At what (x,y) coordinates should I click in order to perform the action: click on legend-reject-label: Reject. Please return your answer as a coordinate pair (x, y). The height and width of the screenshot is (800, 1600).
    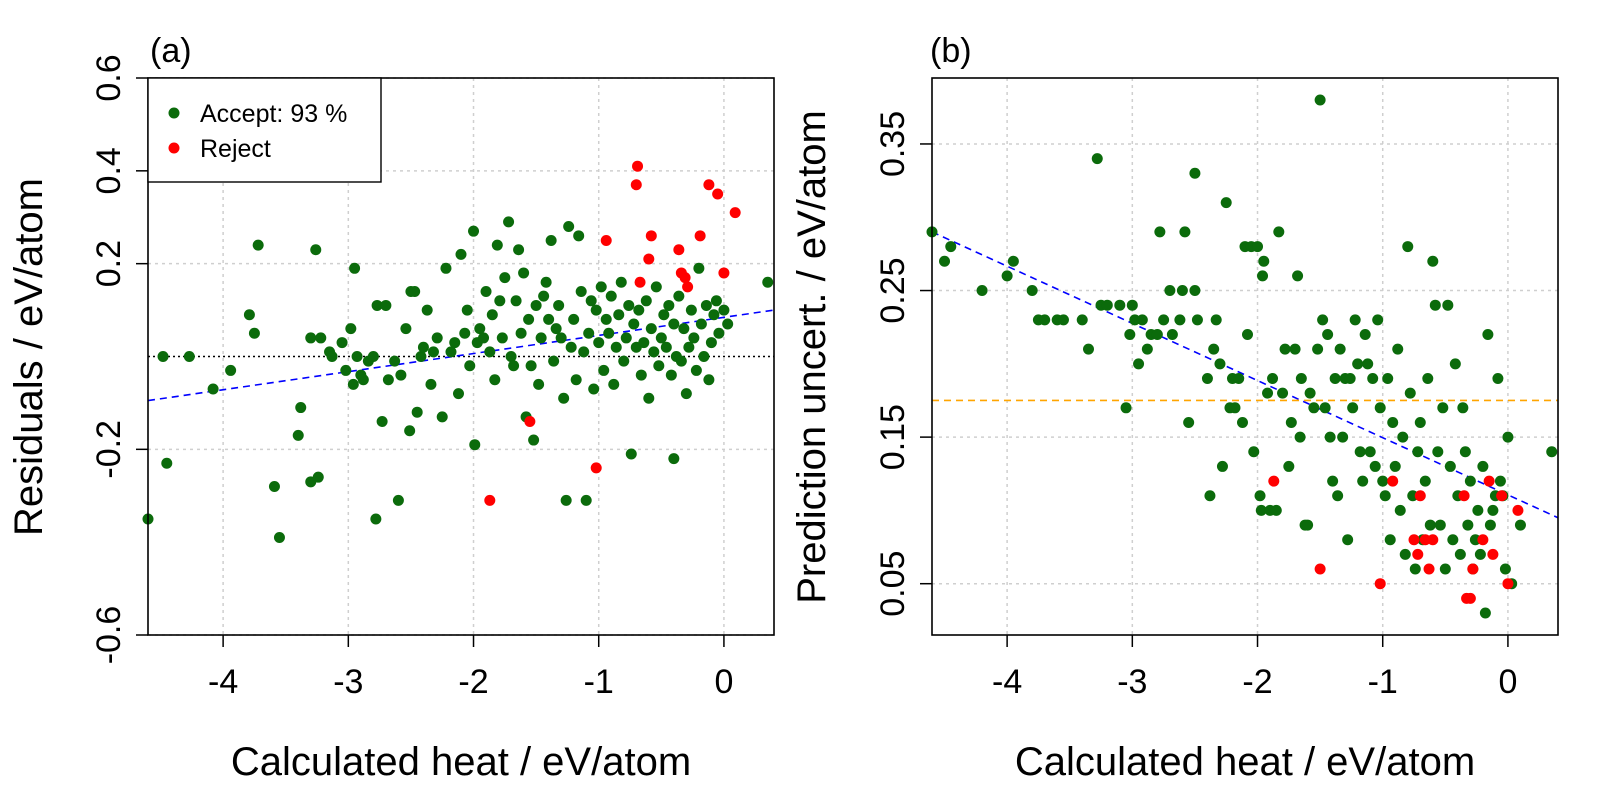
    Looking at the image, I should click on (235, 149).